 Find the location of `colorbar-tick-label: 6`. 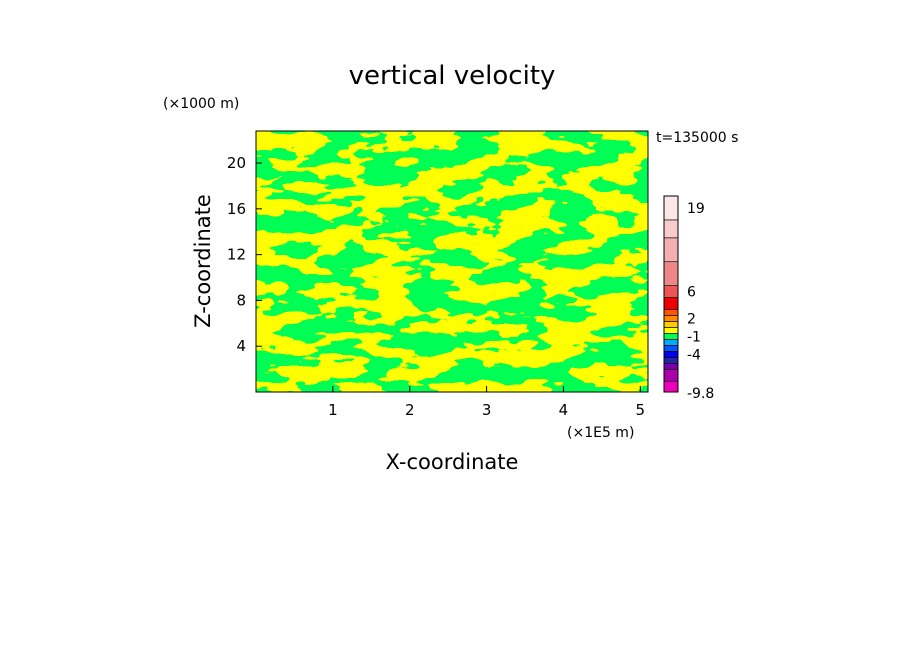

colorbar-tick-label: 6 is located at coordinates (691, 293).